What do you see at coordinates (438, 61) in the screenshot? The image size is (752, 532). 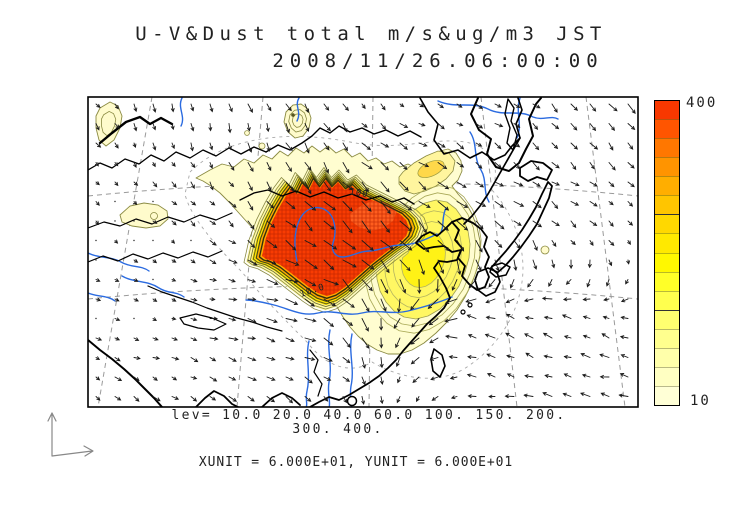 I see `plot-timestamp: 2008/11/26.06:00:00` at bounding box center [438, 61].